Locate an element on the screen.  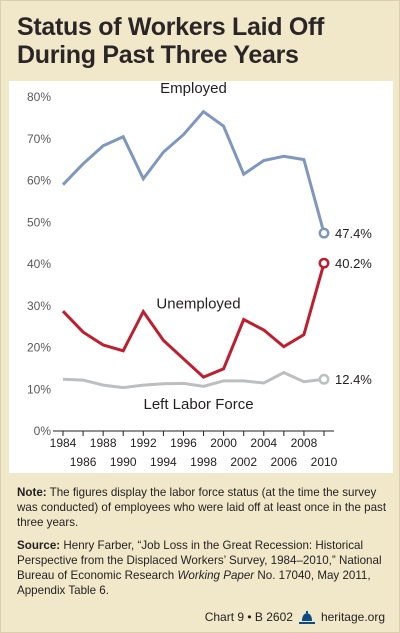
end-value-label: 40.2% is located at coordinates (353, 263).